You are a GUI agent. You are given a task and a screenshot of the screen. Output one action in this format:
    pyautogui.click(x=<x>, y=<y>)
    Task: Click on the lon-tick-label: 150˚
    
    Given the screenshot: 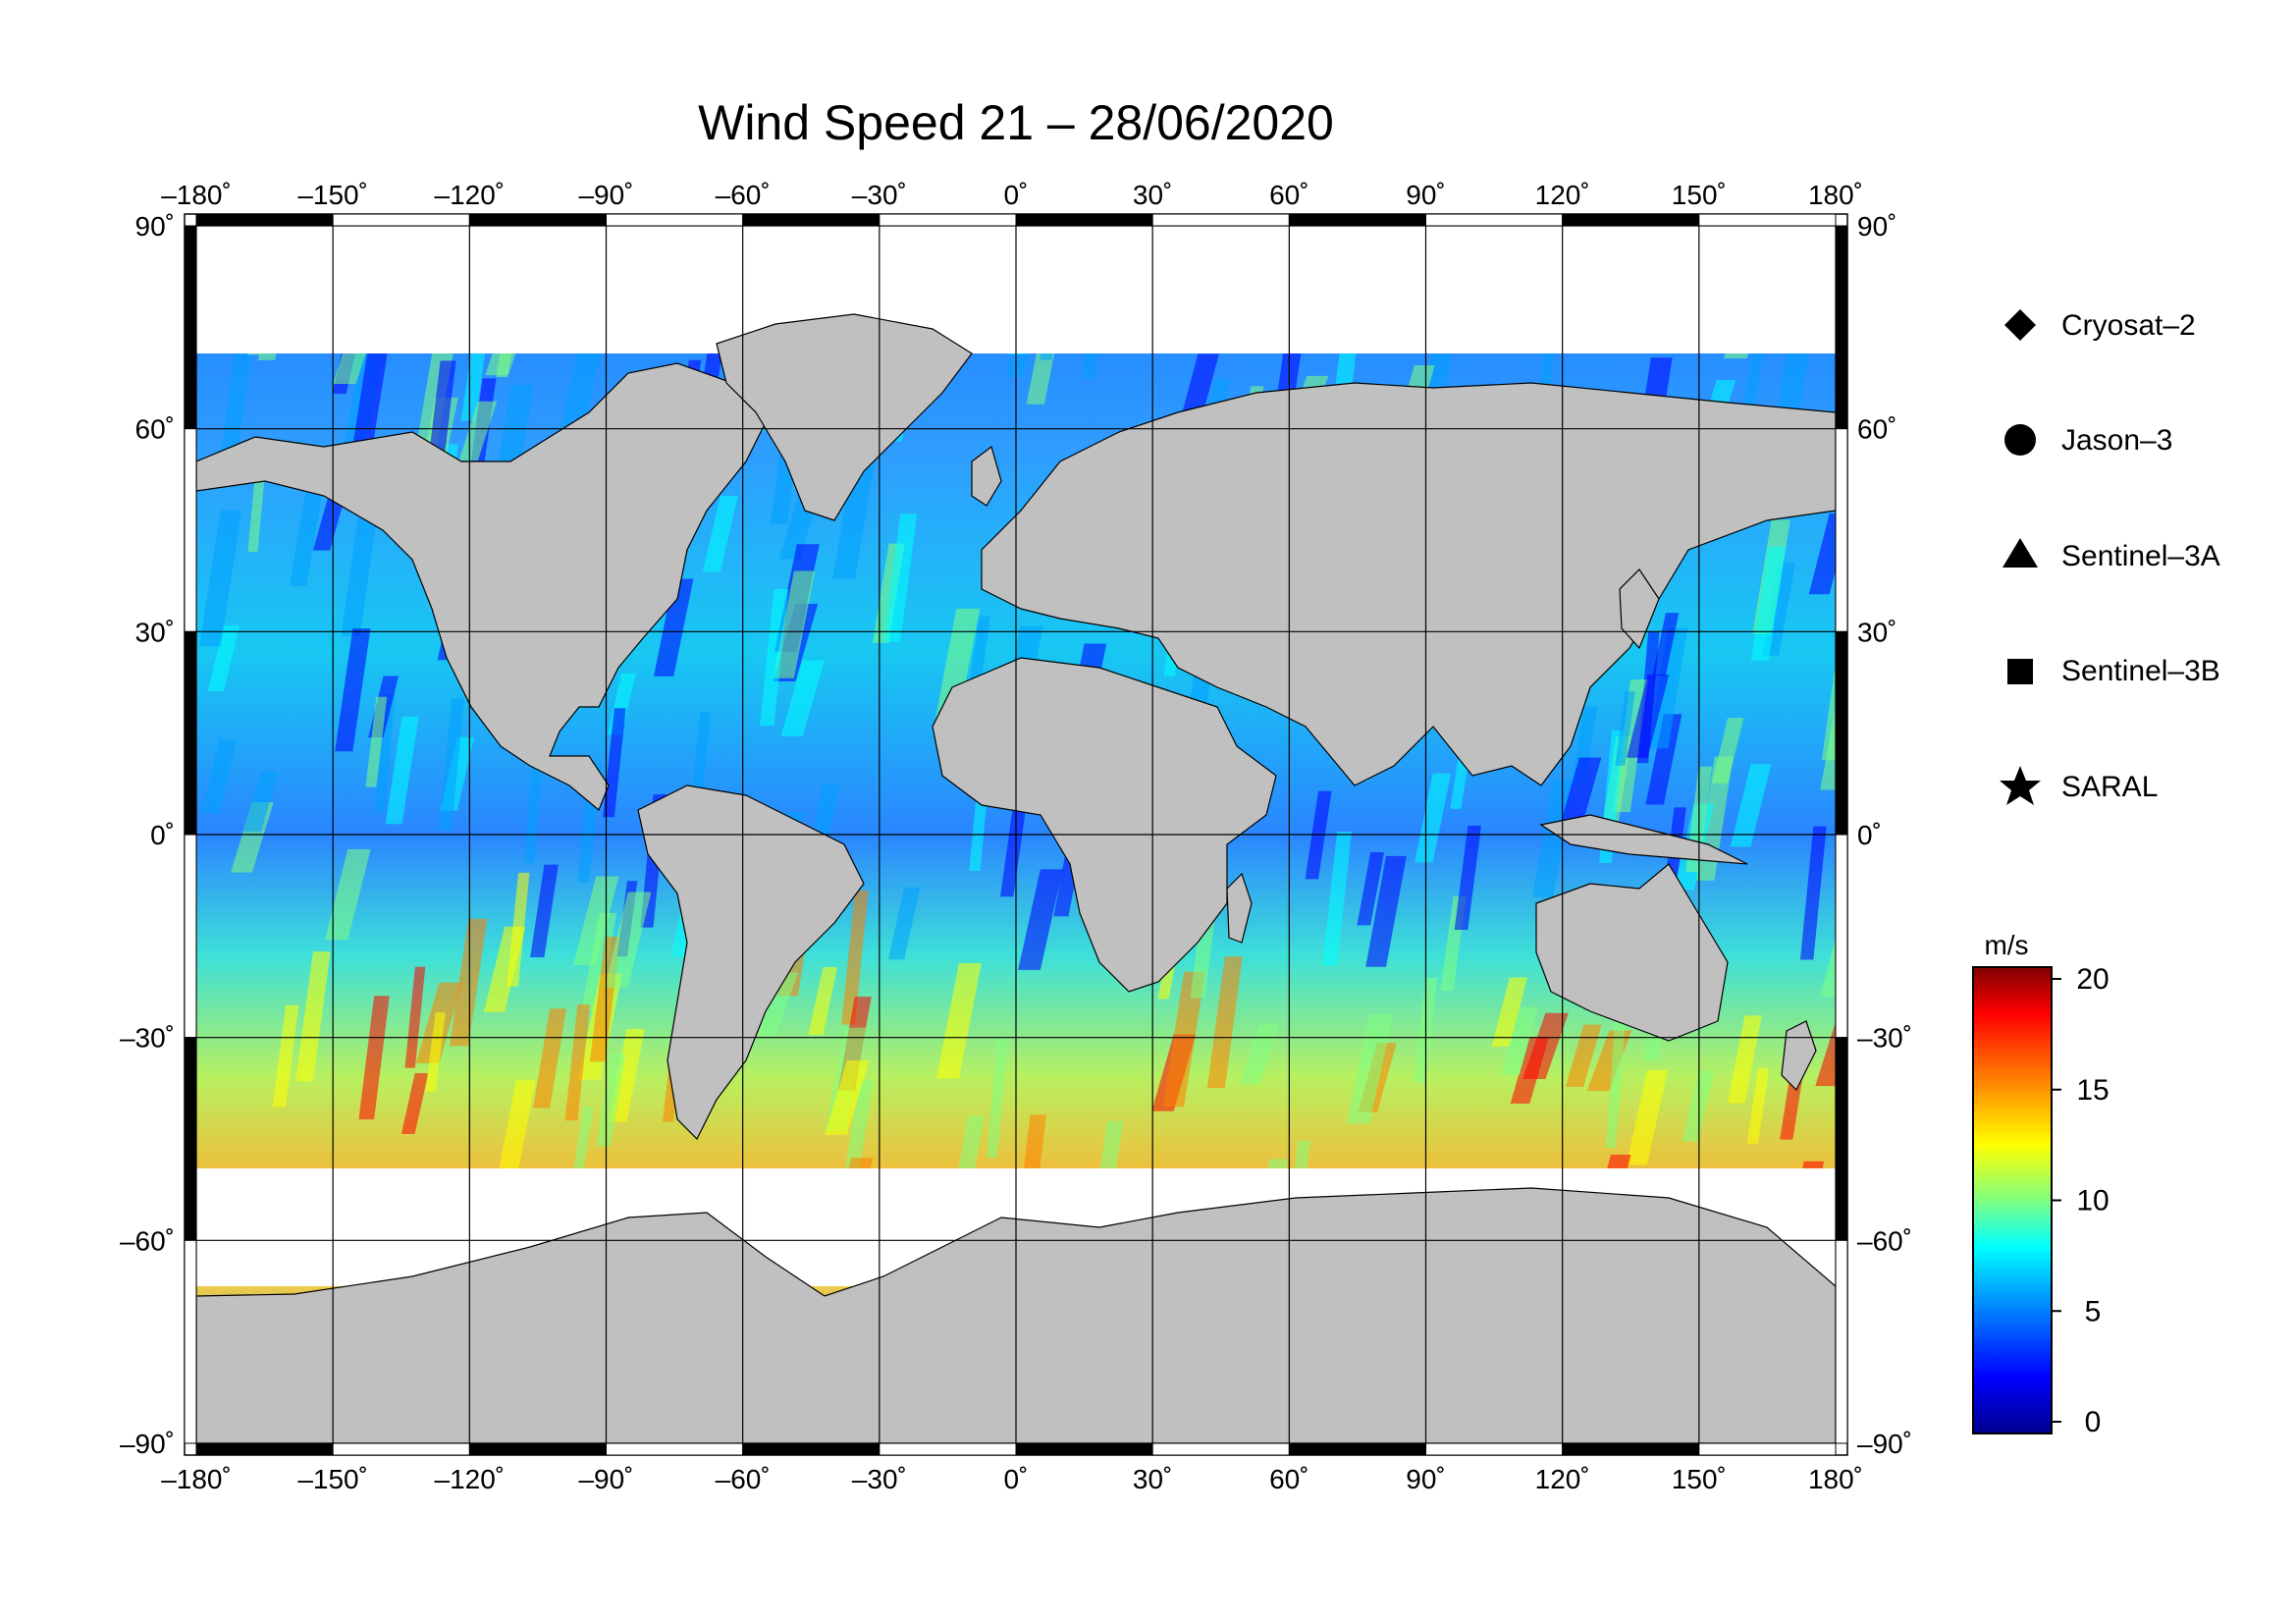 What is the action you would take?
    pyautogui.click(x=1699, y=195)
    